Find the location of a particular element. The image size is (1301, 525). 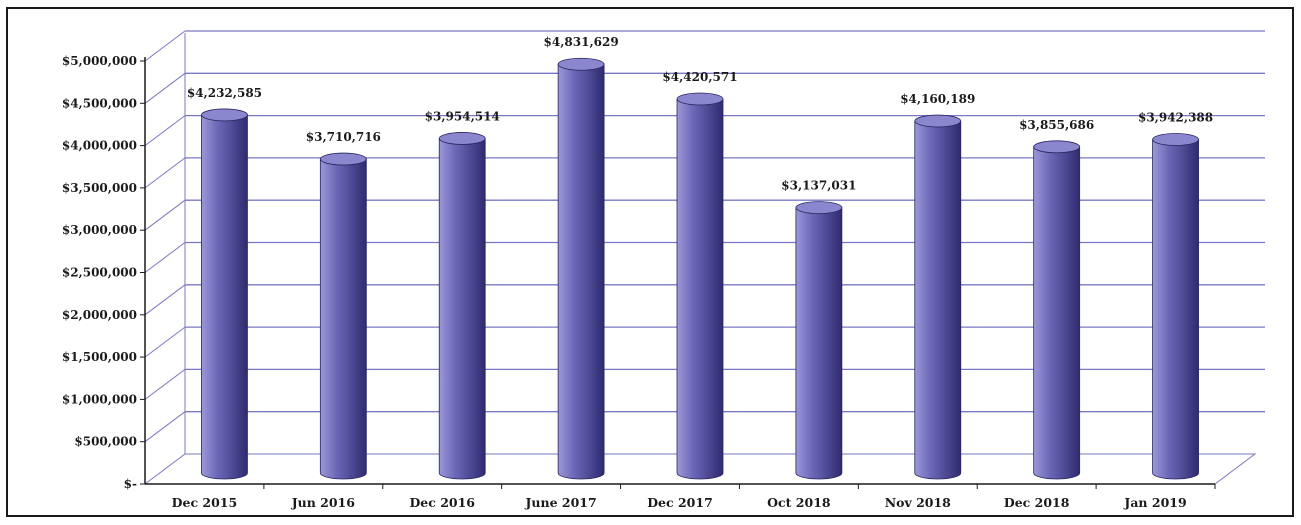

x-tick-label: June 2017 is located at coordinates (561, 502).